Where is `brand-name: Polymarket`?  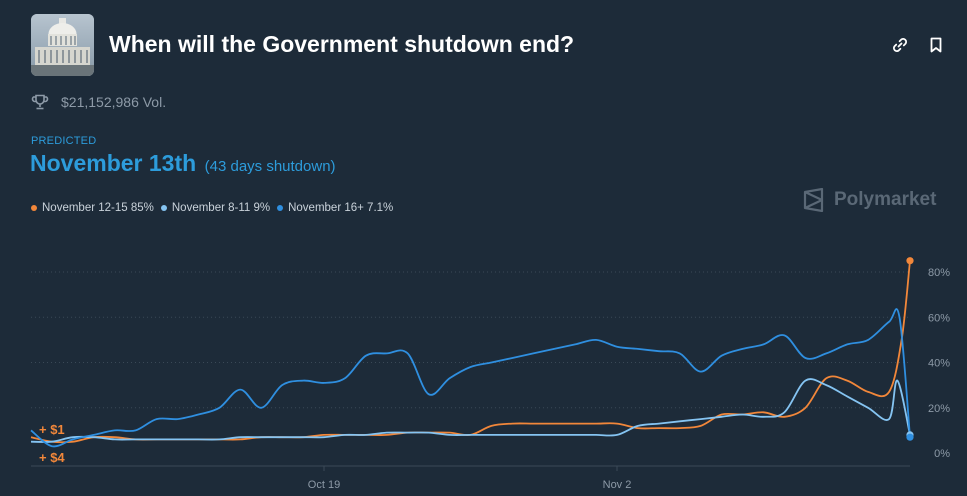 brand-name: Polymarket is located at coordinates (885, 199).